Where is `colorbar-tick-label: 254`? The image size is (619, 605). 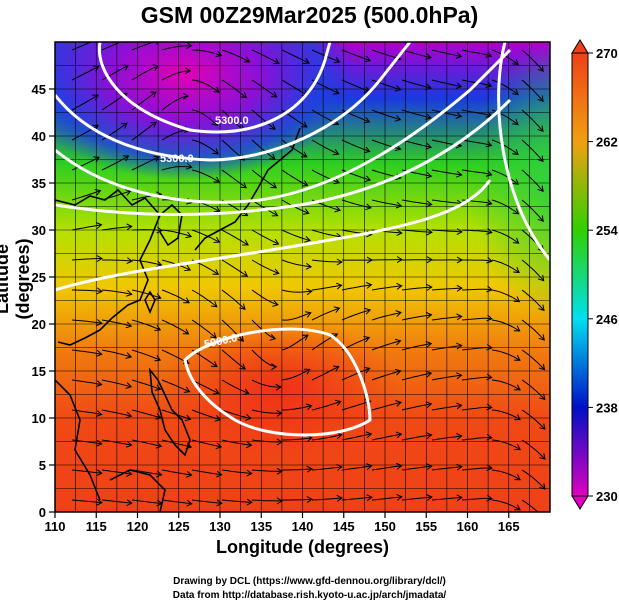
colorbar-tick-label: 254 is located at coordinates (607, 230).